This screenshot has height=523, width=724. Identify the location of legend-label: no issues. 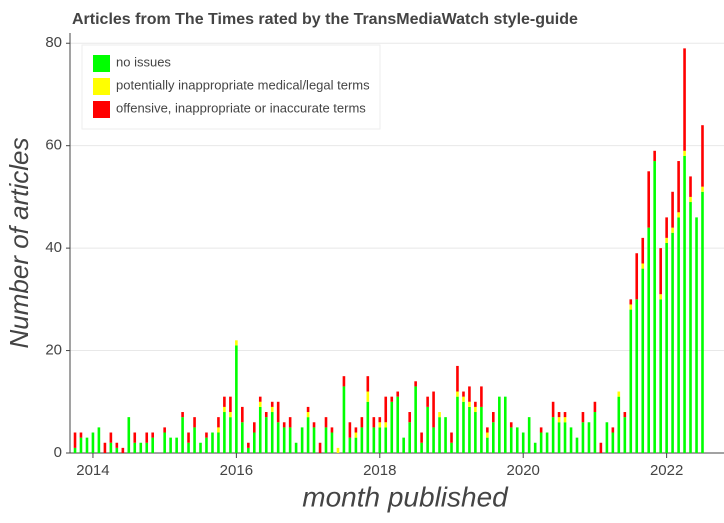
(143, 61).